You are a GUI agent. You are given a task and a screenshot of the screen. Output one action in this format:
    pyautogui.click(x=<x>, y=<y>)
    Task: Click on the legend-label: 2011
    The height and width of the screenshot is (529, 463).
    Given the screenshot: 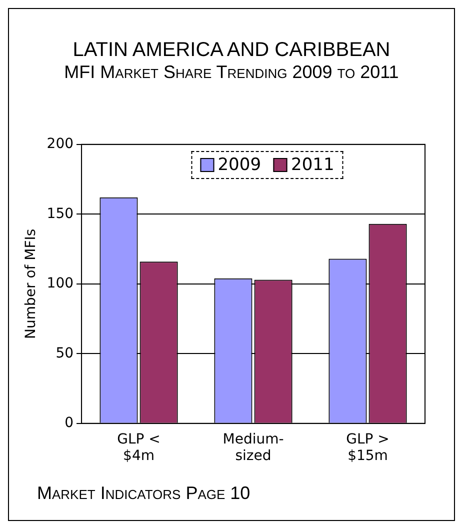 What is the action you would take?
    pyautogui.click(x=312, y=165)
    